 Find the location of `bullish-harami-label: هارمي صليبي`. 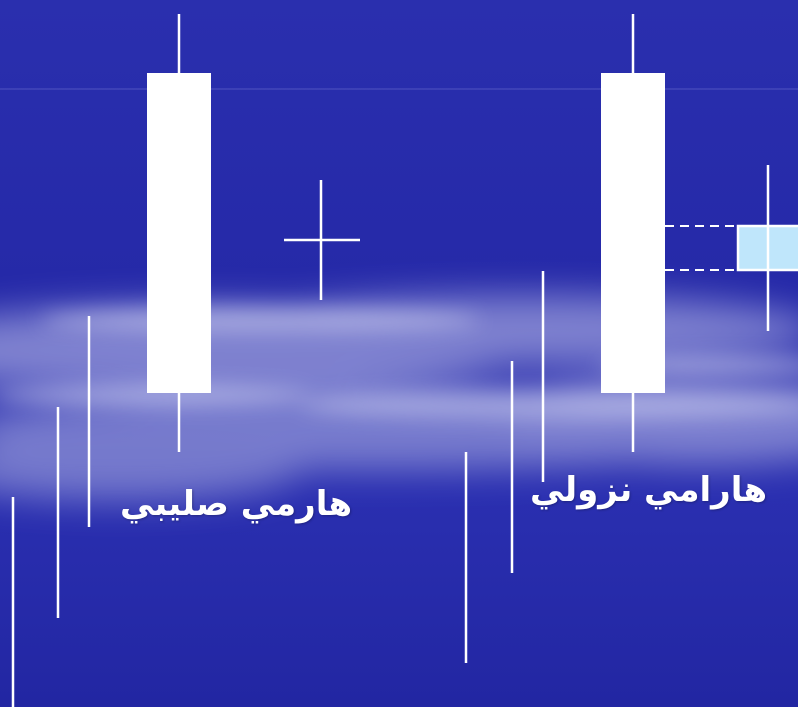

bullish-harami-label: هارمي صليبي is located at coordinates (236, 504).